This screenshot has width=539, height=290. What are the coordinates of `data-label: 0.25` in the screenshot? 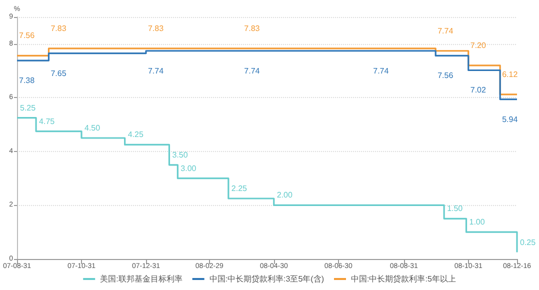 It's located at (528, 242).